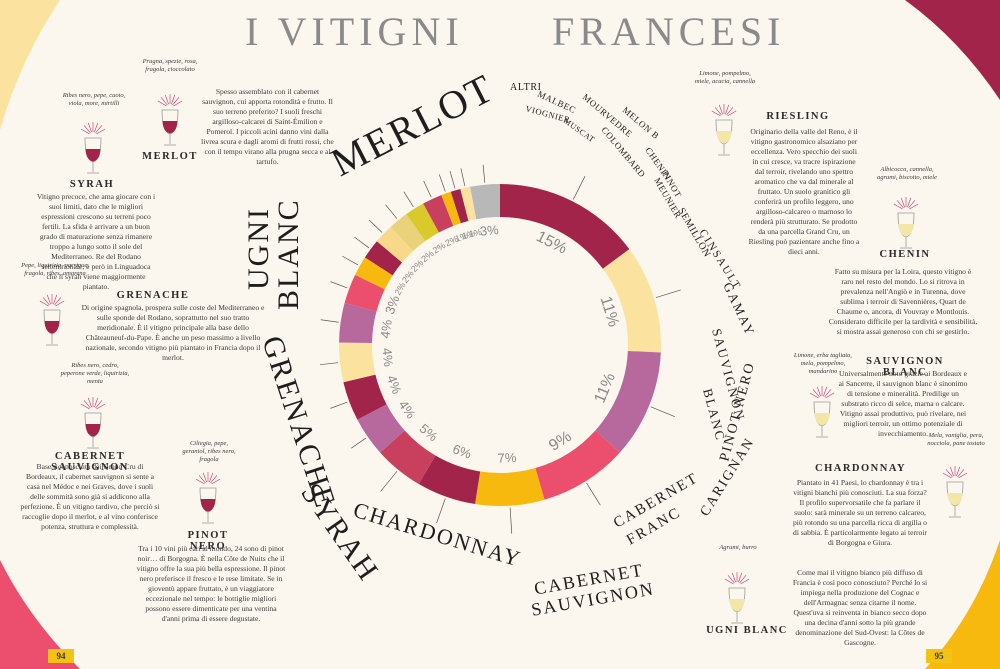 The width and height of the screenshot is (1000, 669). I want to click on leader-melon_b, so click(408, 199).